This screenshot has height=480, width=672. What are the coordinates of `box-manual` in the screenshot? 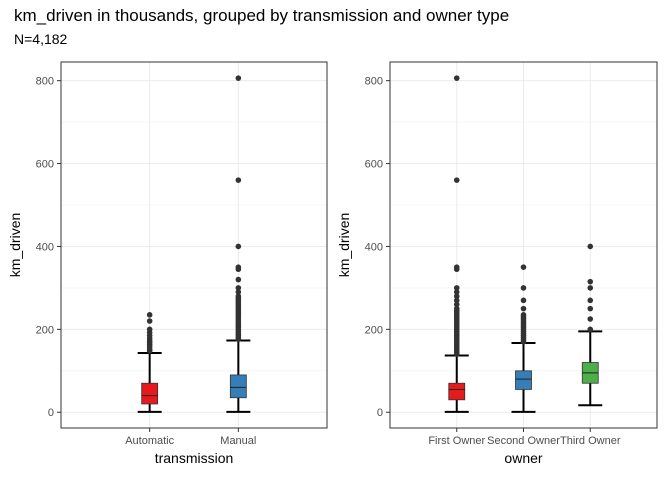 It's located at (238, 386).